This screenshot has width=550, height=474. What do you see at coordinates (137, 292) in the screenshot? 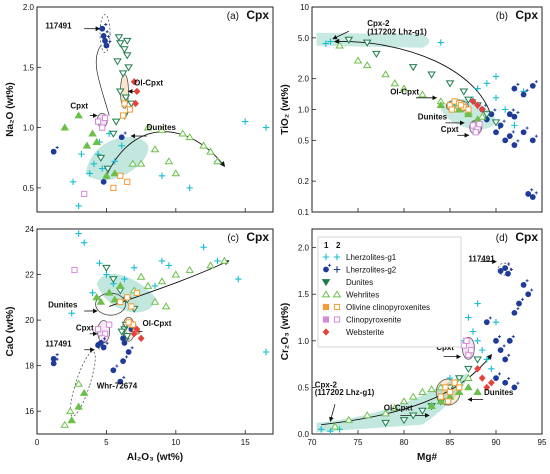
I see `point-olivine-clinopyroxenites` at bounding box center [137, 292].